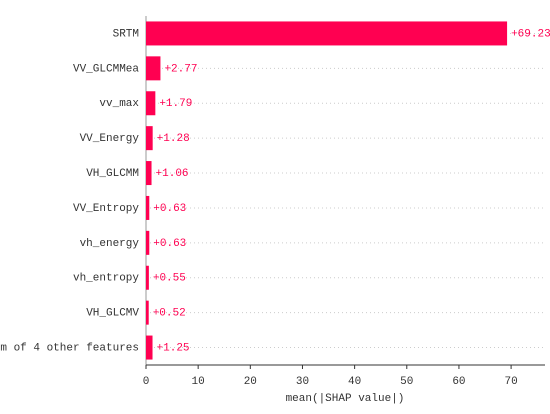  What do you see at coordinates (173, 348) in the screenshot?
I see `value-label: +1.25` at bounding box center [173, 348].